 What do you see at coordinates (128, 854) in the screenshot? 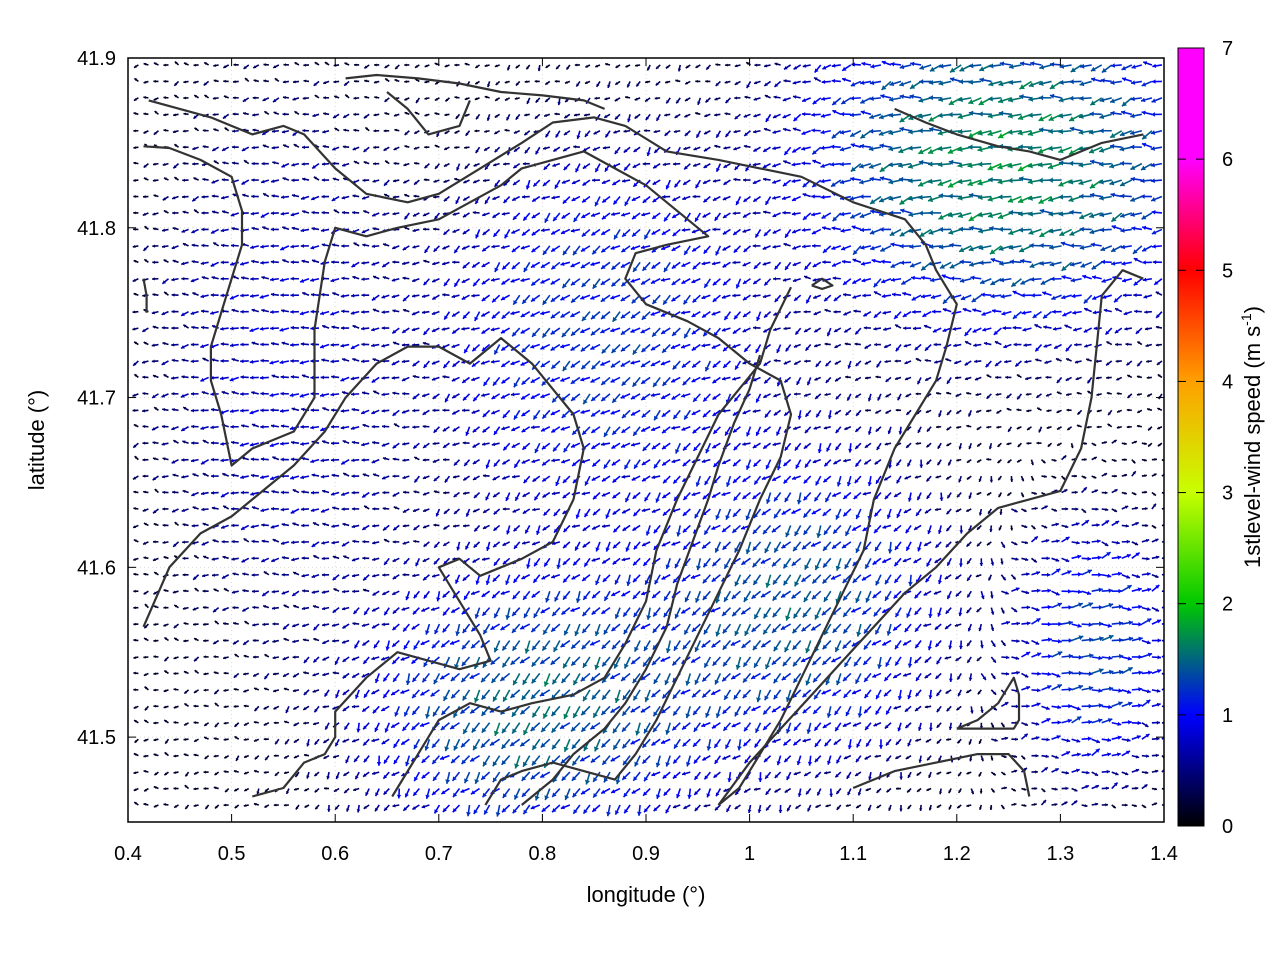
I see `x-tick-label: 0.4` at bounding box center [128, 854].